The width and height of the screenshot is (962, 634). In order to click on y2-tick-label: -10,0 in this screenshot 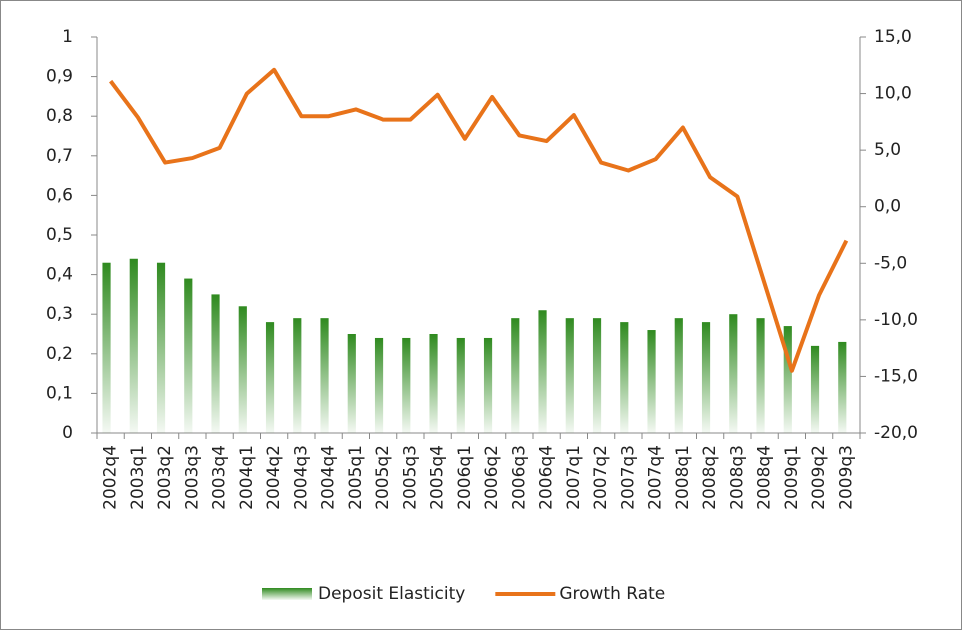, I will do `click(896, 320)`.